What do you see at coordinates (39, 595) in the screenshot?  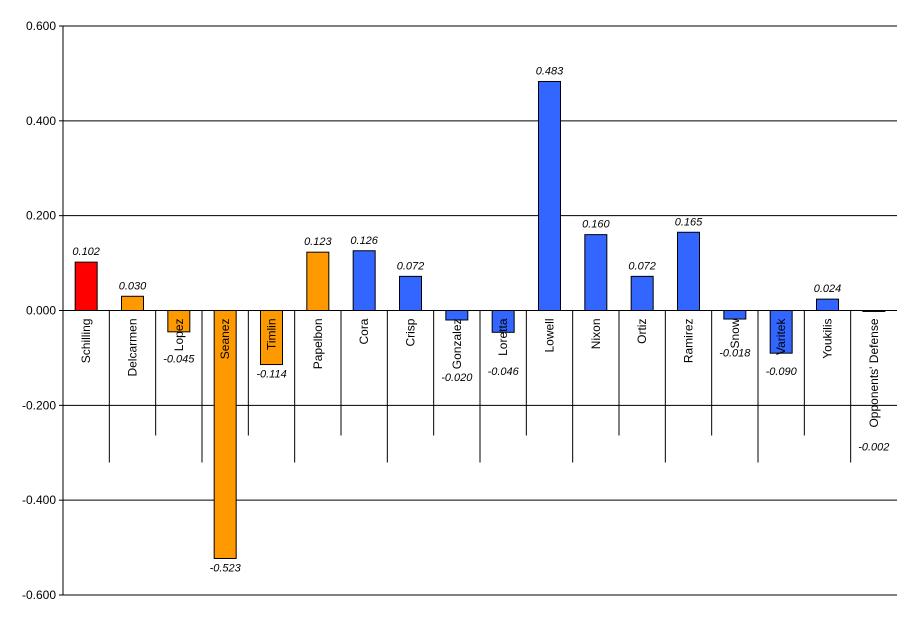 I see `y-tick-label: -0.600` at bounding box center [39, 595].